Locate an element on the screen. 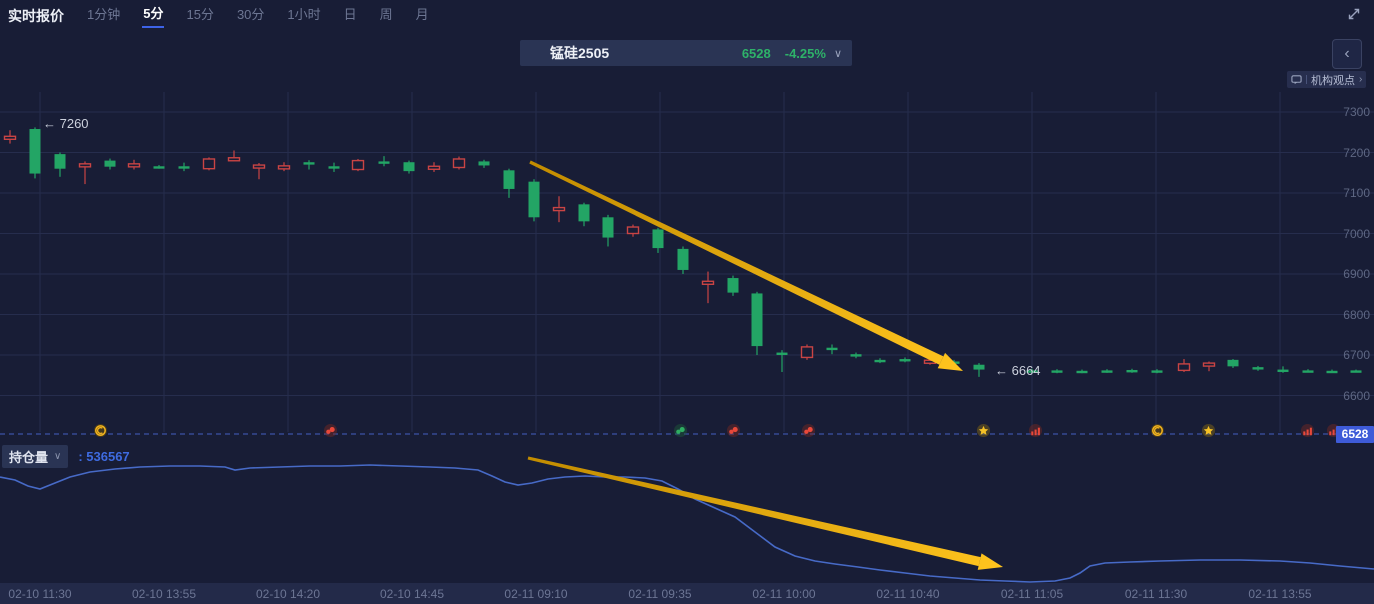  indicator-row: 持仓量 ∨ : 536567 is located at coordinates (66, 456).